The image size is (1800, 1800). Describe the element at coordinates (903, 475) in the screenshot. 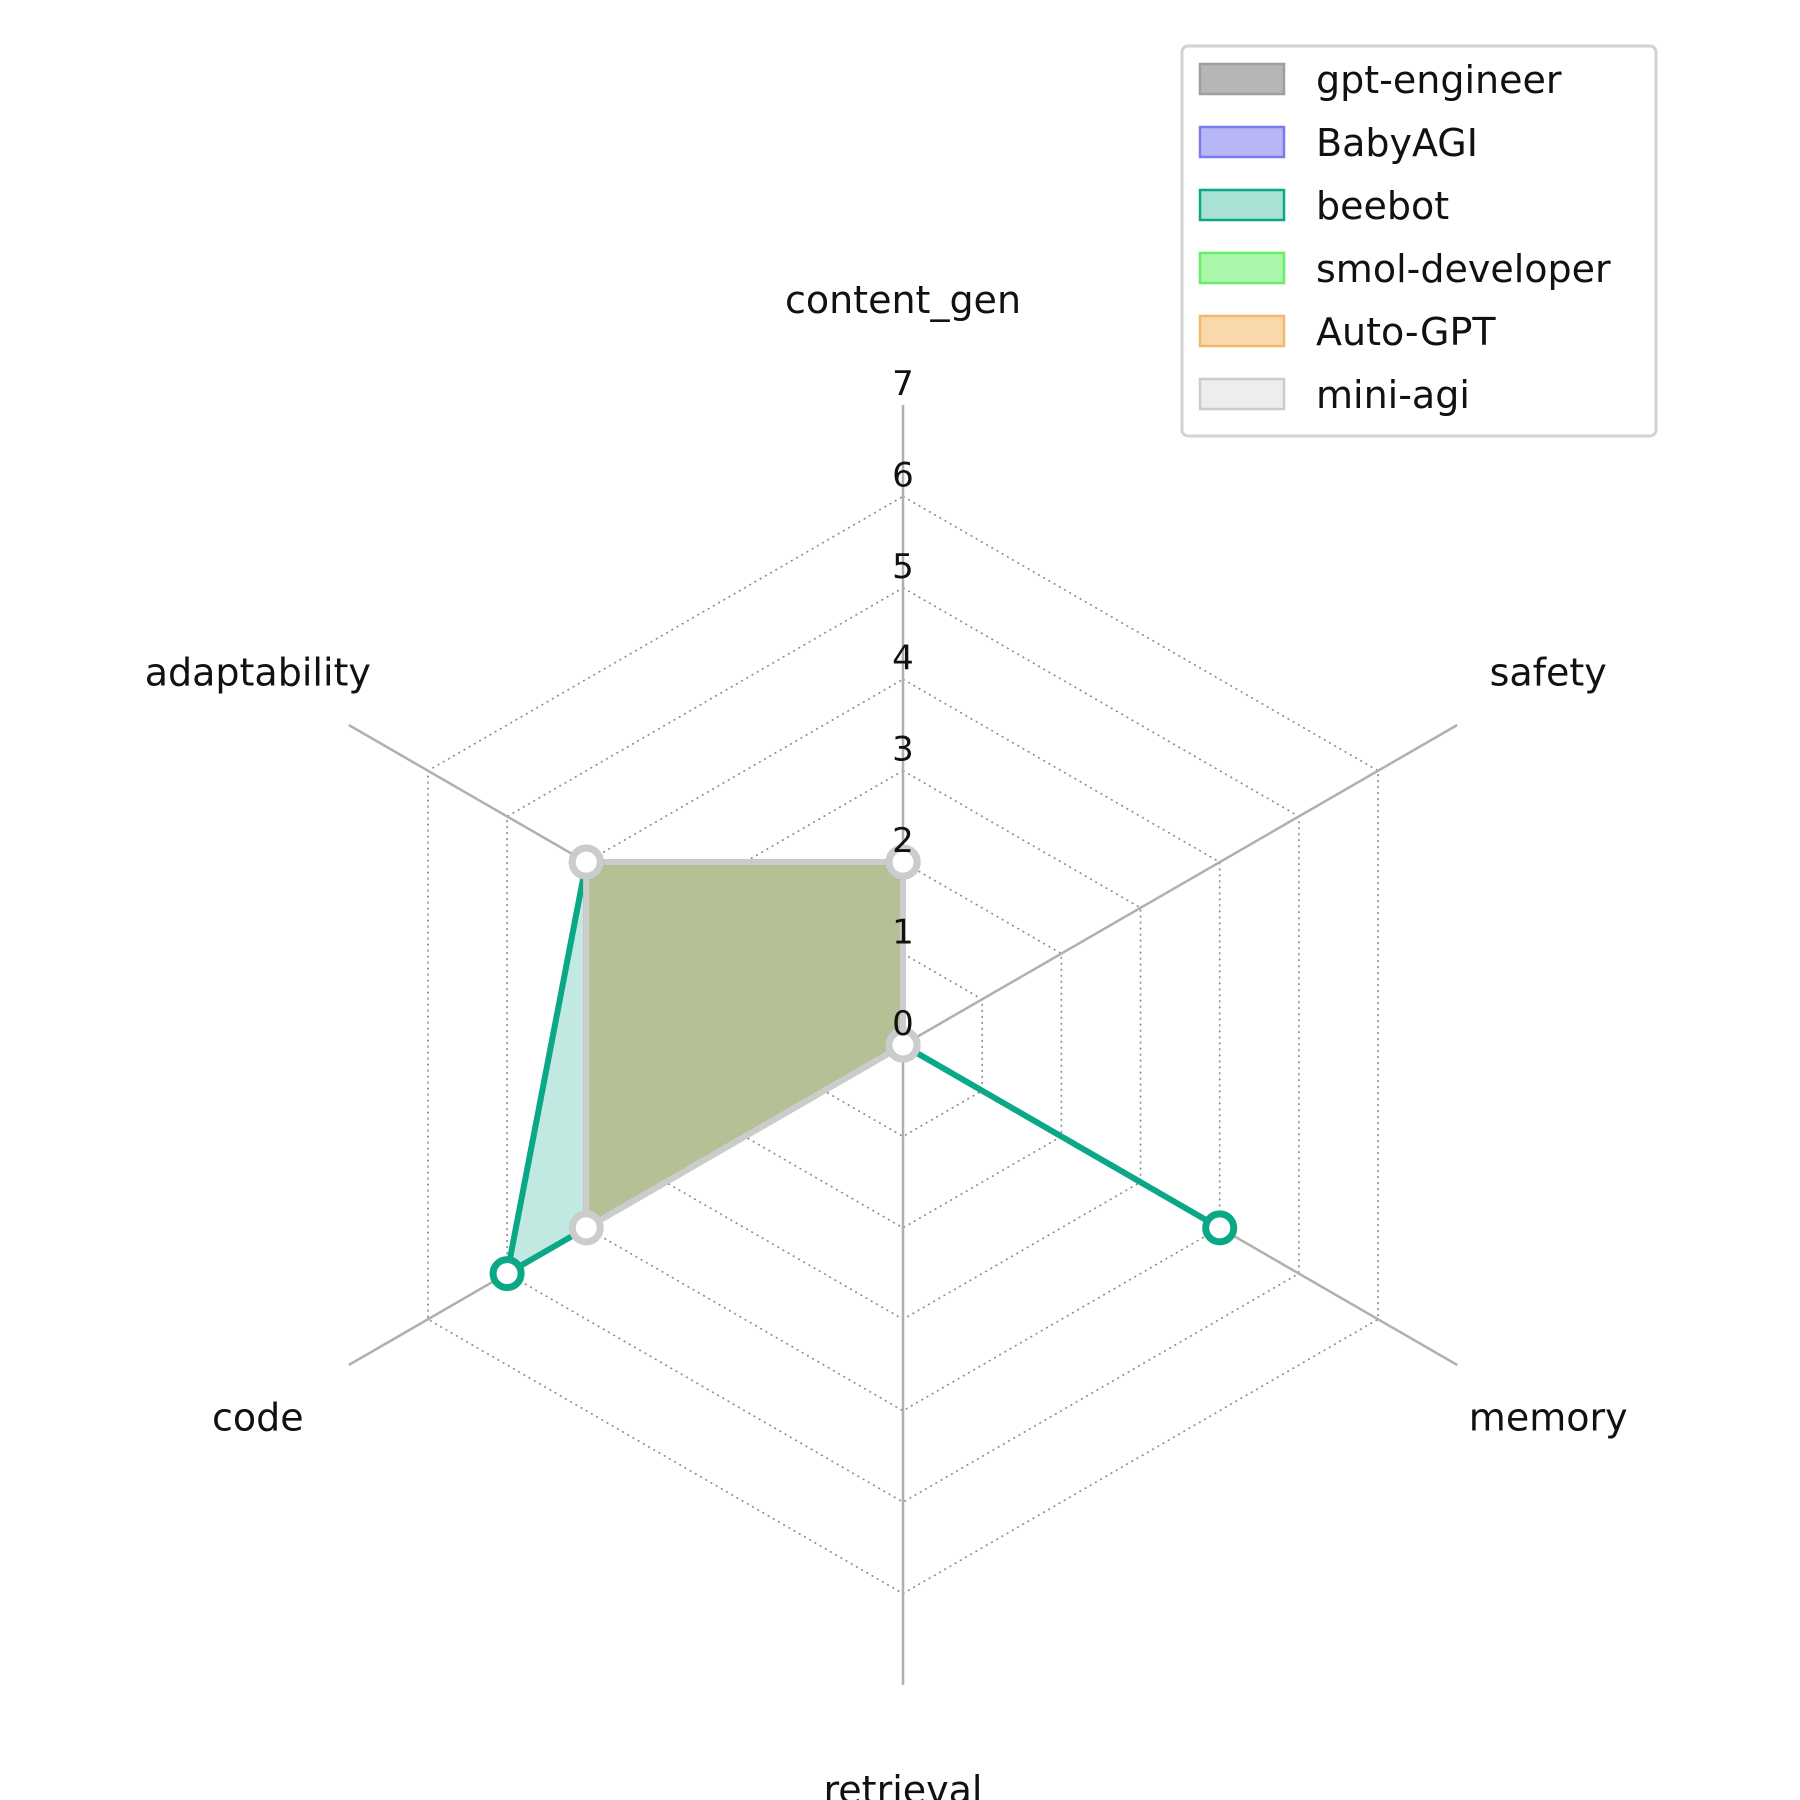

I see `r-tick-label-6: 6` at that location.